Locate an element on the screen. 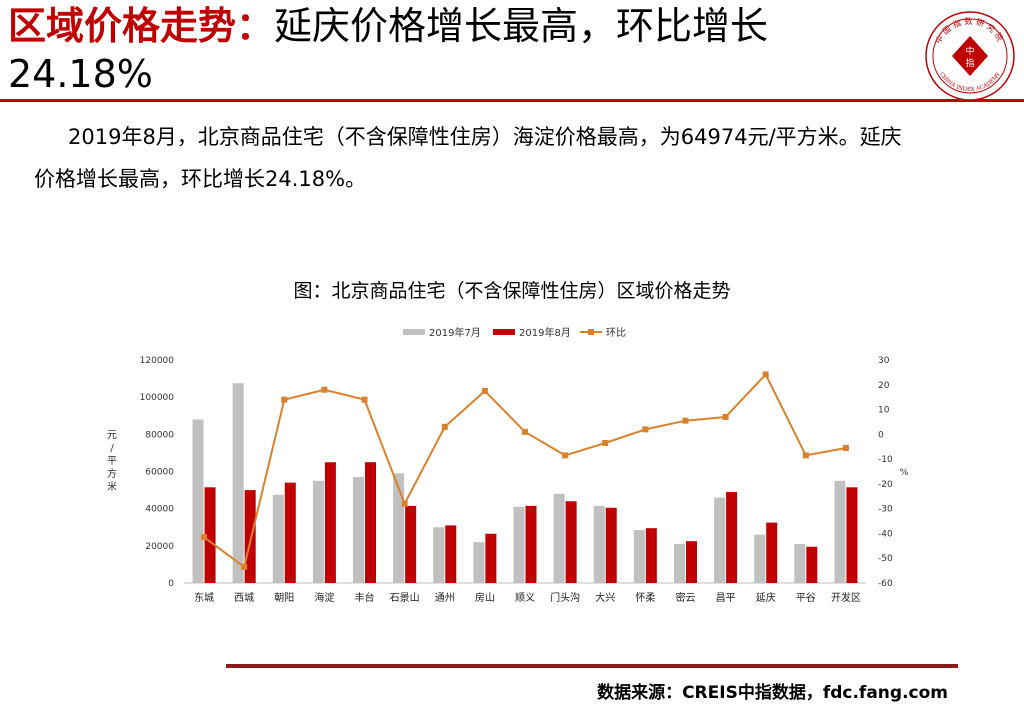 This screenshot has height=709, width=1024. chart-title: 图：北京商品住宅（不含保障性住房）区域价格走势 is located at coordinates (512, 291).